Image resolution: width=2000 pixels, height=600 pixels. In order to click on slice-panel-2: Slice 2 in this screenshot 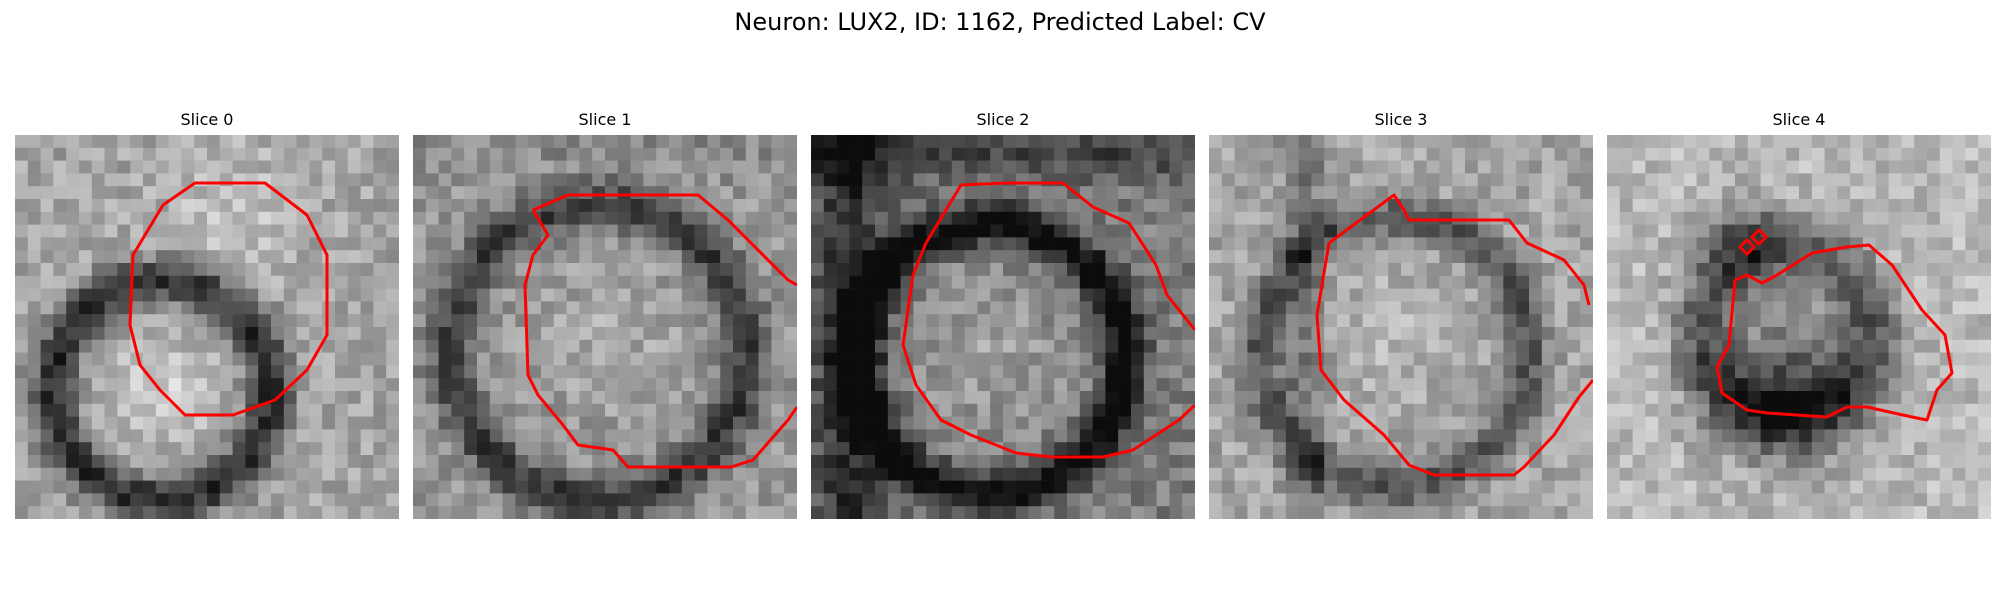, I will do `click(1003, 313)`.